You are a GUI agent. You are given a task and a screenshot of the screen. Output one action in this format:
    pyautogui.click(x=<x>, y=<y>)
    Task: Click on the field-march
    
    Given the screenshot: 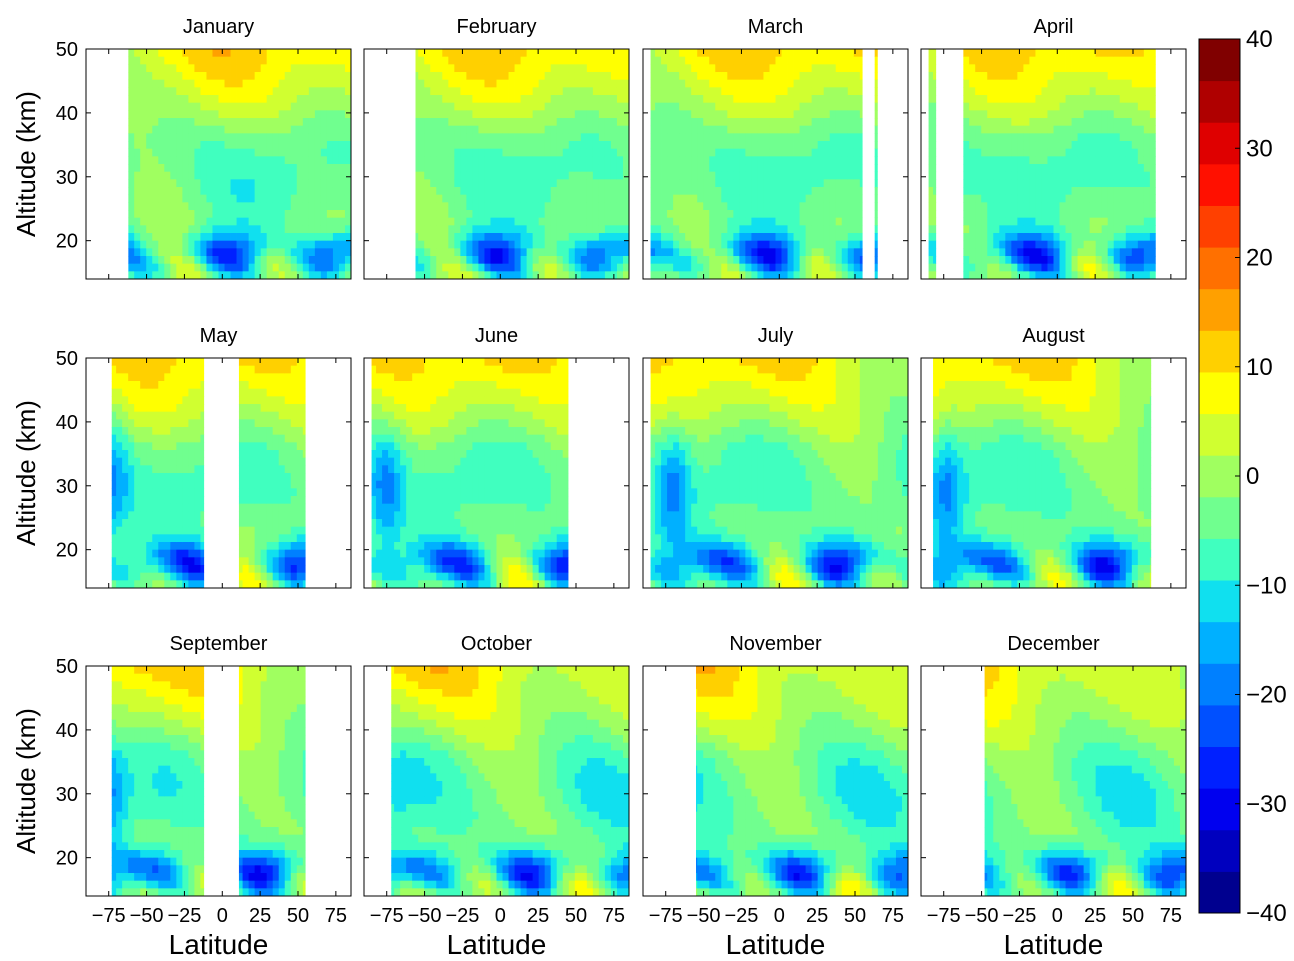 What is the action you would take?
    pyautogui.click(x=779, y=164)
    